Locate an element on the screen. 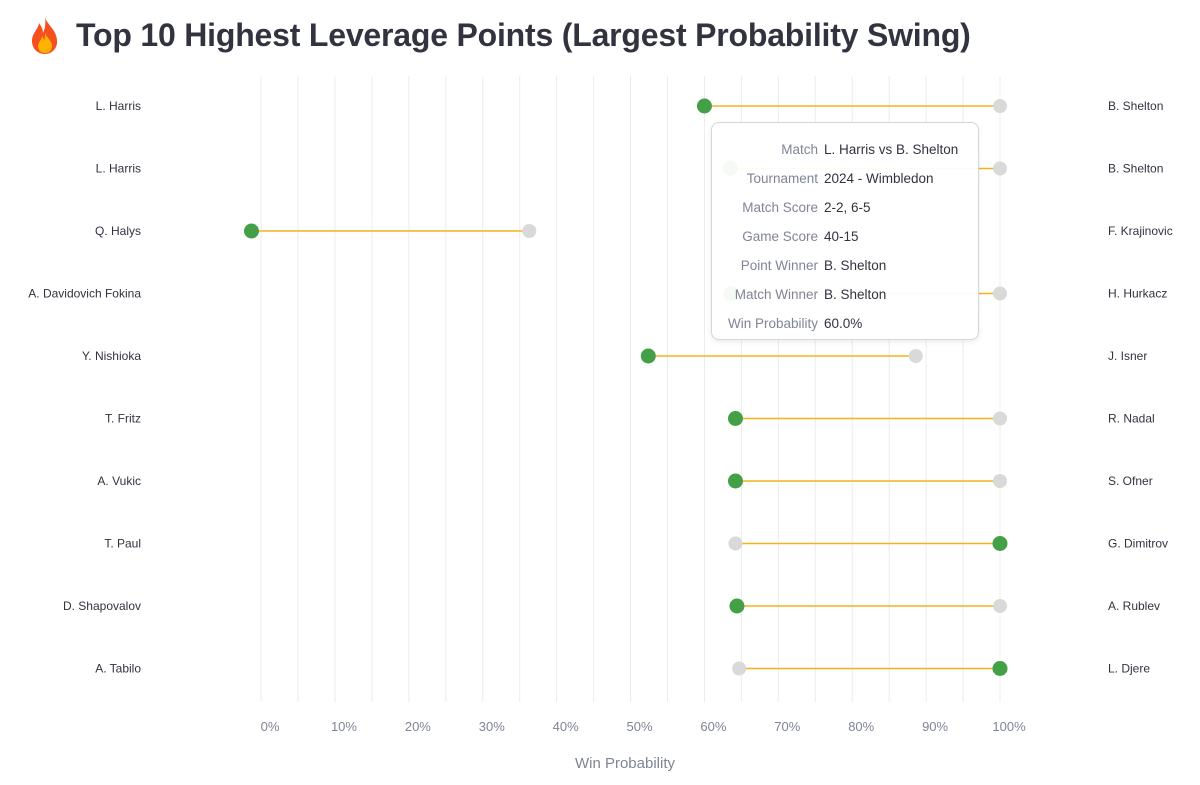 The image size is (1200, 785). row-left-player-label: T. Paul is located at coordinates (122, 544).